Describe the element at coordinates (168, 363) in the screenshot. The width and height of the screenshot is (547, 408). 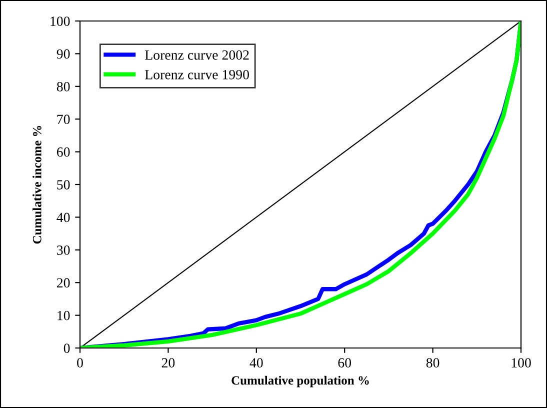
I see `x-tick-label: 20` at that location.